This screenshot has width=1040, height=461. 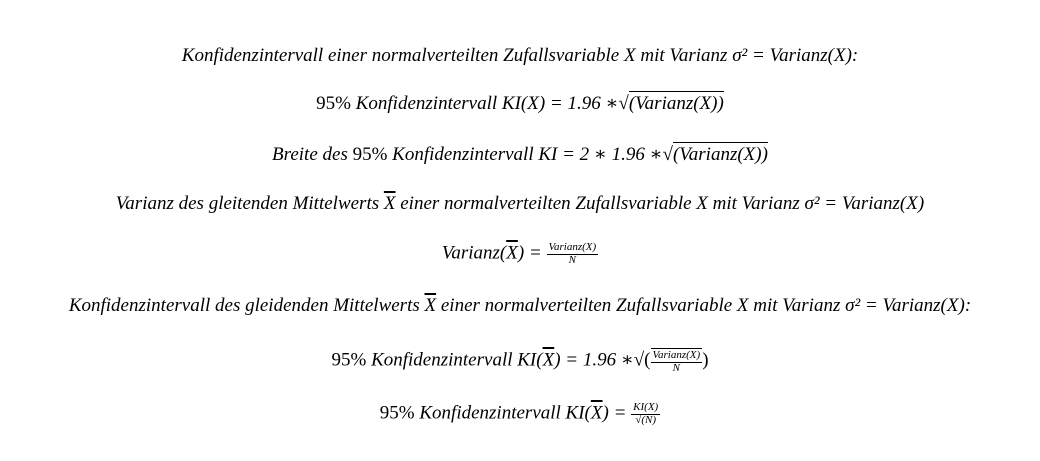 I want to click on close-paren: ), so click(x=705, y=360).